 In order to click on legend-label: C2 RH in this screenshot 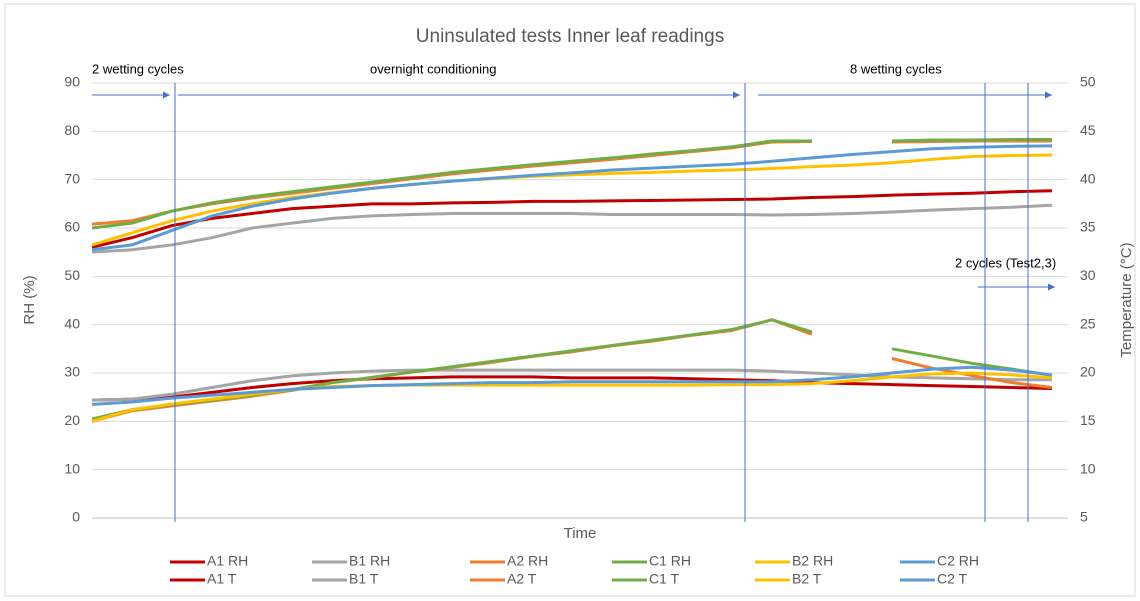, I will do `click(958, 561)`.